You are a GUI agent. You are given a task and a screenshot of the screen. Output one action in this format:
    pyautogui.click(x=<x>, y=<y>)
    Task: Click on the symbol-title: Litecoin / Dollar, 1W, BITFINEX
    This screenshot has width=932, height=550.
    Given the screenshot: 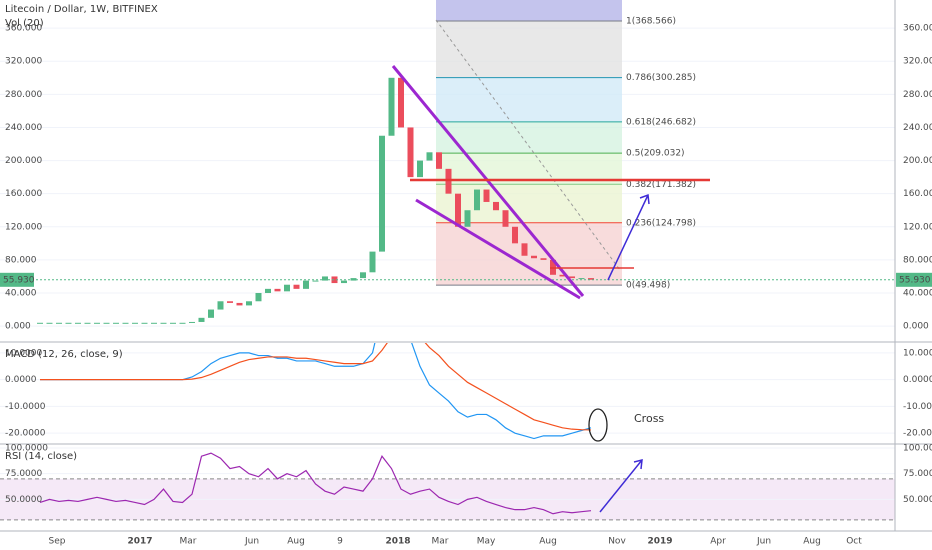 What is the action you would take?
    pyautogui.click(x=81, y=9)
    